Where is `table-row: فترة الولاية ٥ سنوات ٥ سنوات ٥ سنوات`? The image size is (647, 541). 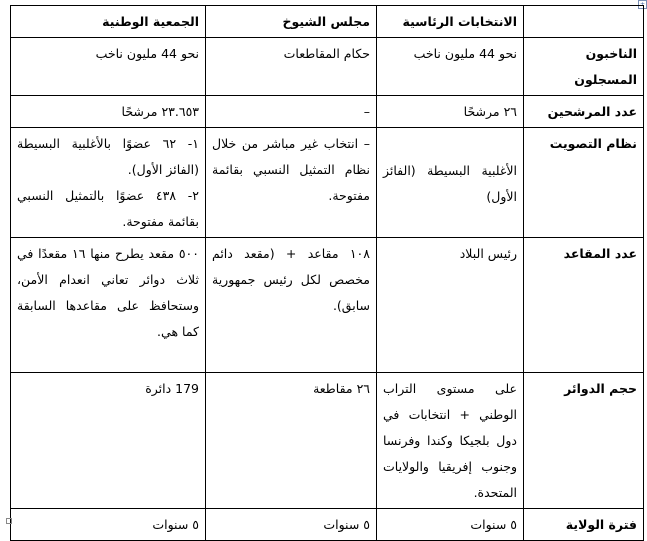
table-row: فترة الولاية ٥ سنوات ٥ سنوات ٥ سنوات is located at coordinates (327, 524).